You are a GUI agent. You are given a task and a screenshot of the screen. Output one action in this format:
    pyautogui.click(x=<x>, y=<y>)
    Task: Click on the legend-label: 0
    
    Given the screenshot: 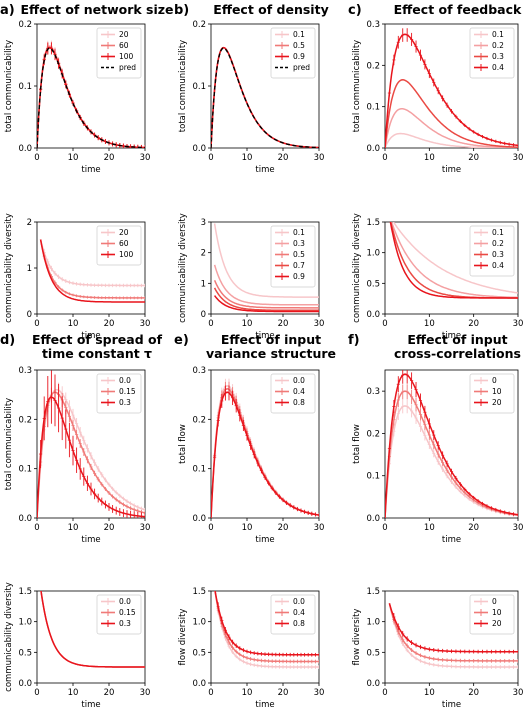 What is the action you would take?
    pyautogui.click(x=494, y=380)
    